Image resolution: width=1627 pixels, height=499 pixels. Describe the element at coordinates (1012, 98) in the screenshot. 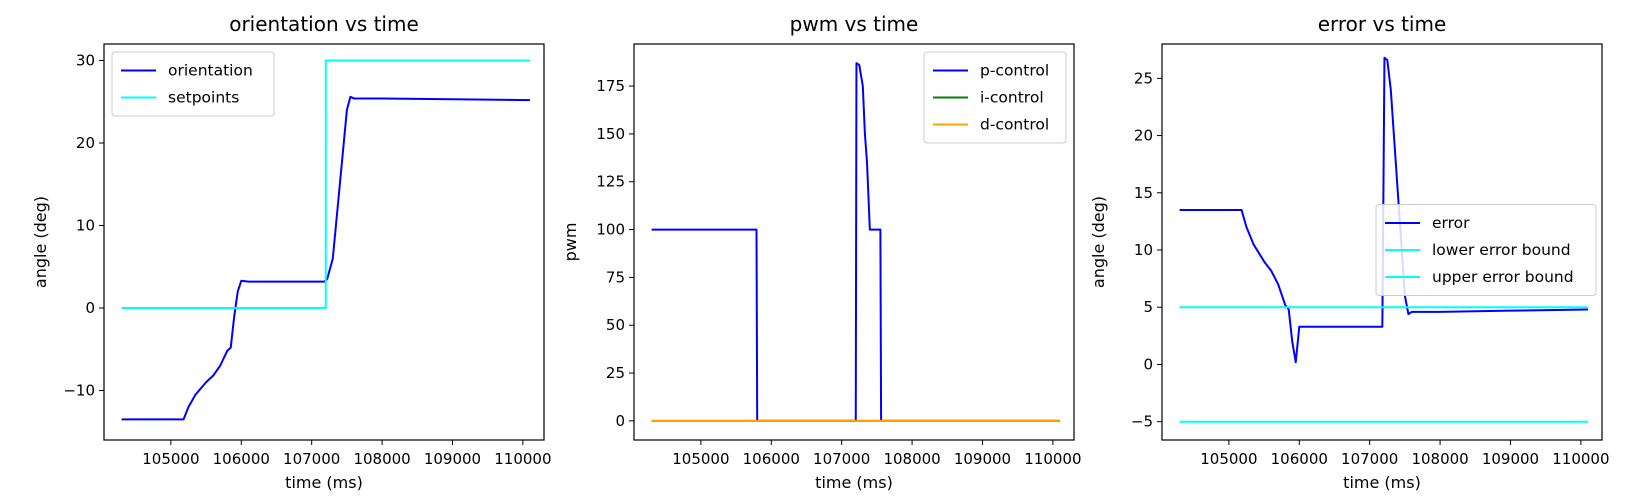

I see `legend-entry: i-control` at that location.